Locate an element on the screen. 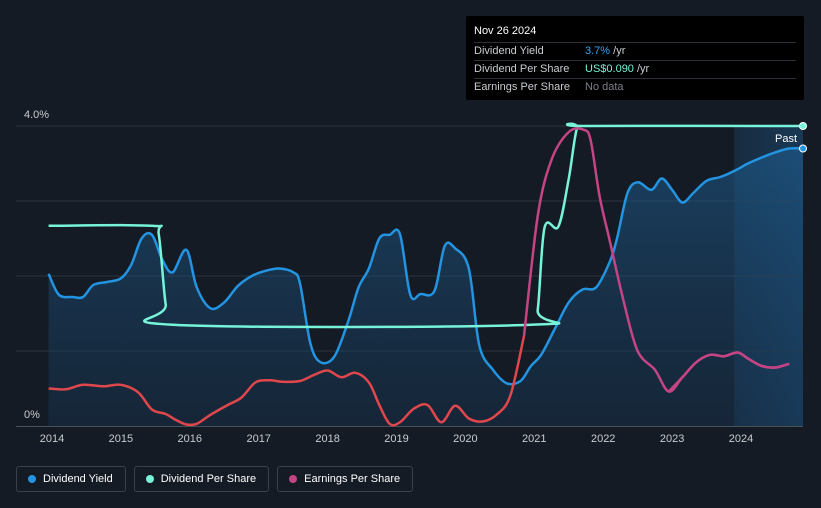 The height and width of the screenshot is (508, 821). x-tick-label: 2018 is located at coordinates (327, 439).